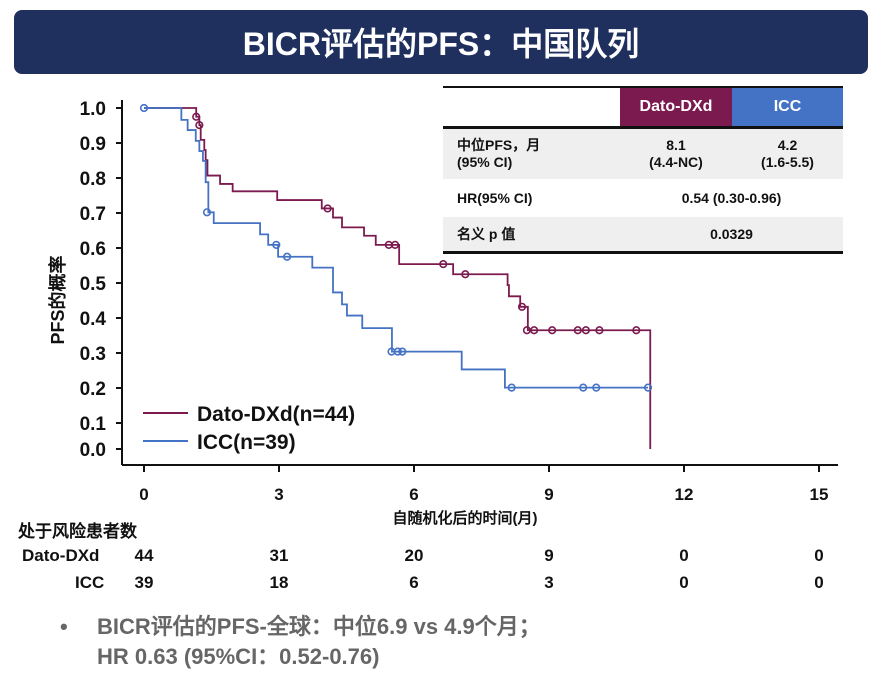 This screenshot has height=687, width=882. What do you see at coordinates (57, 299) in the screenshot?
I see `y-axis-label: PFS的概率` at bounding box center [57, 299].